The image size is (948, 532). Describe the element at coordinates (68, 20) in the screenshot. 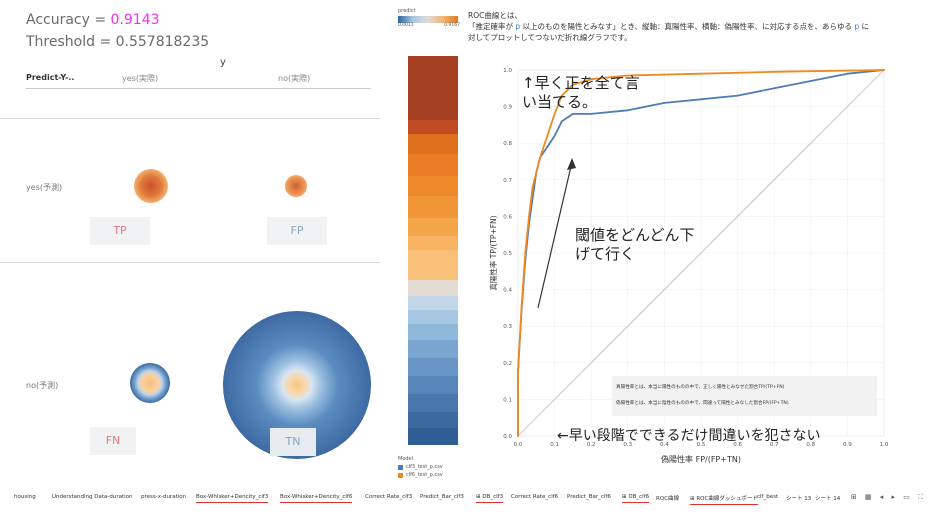

I see `accuracy-text: Accuracy =` at that location.